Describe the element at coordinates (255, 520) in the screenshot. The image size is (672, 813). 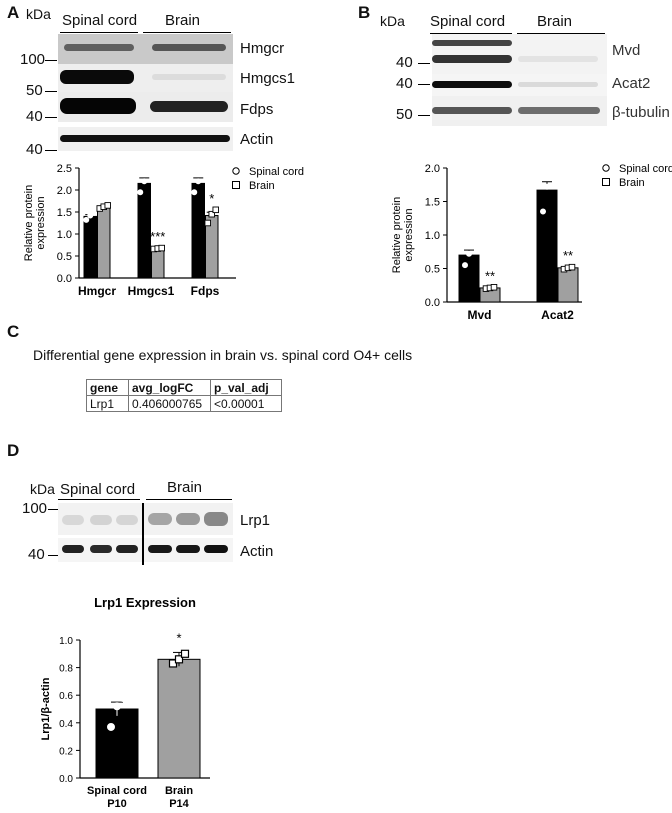
I see `protein-lrp1: Lrp1` at that location.